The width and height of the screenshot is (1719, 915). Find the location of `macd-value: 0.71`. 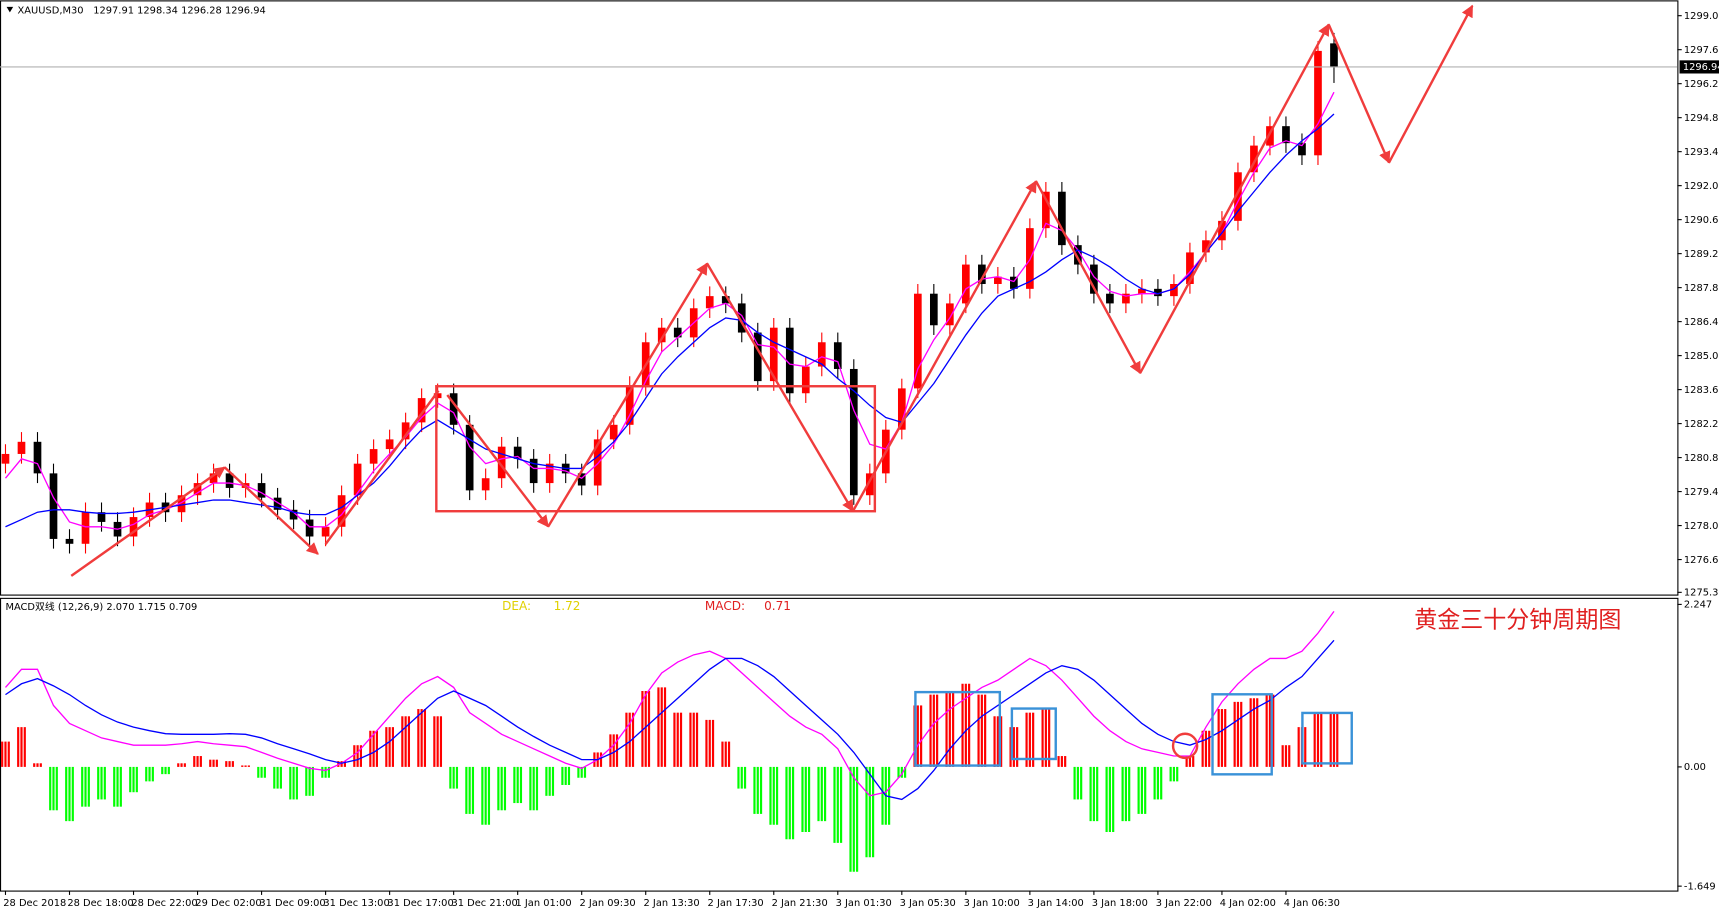

macd-value: 0.71 is located at coordinates (777, 606).